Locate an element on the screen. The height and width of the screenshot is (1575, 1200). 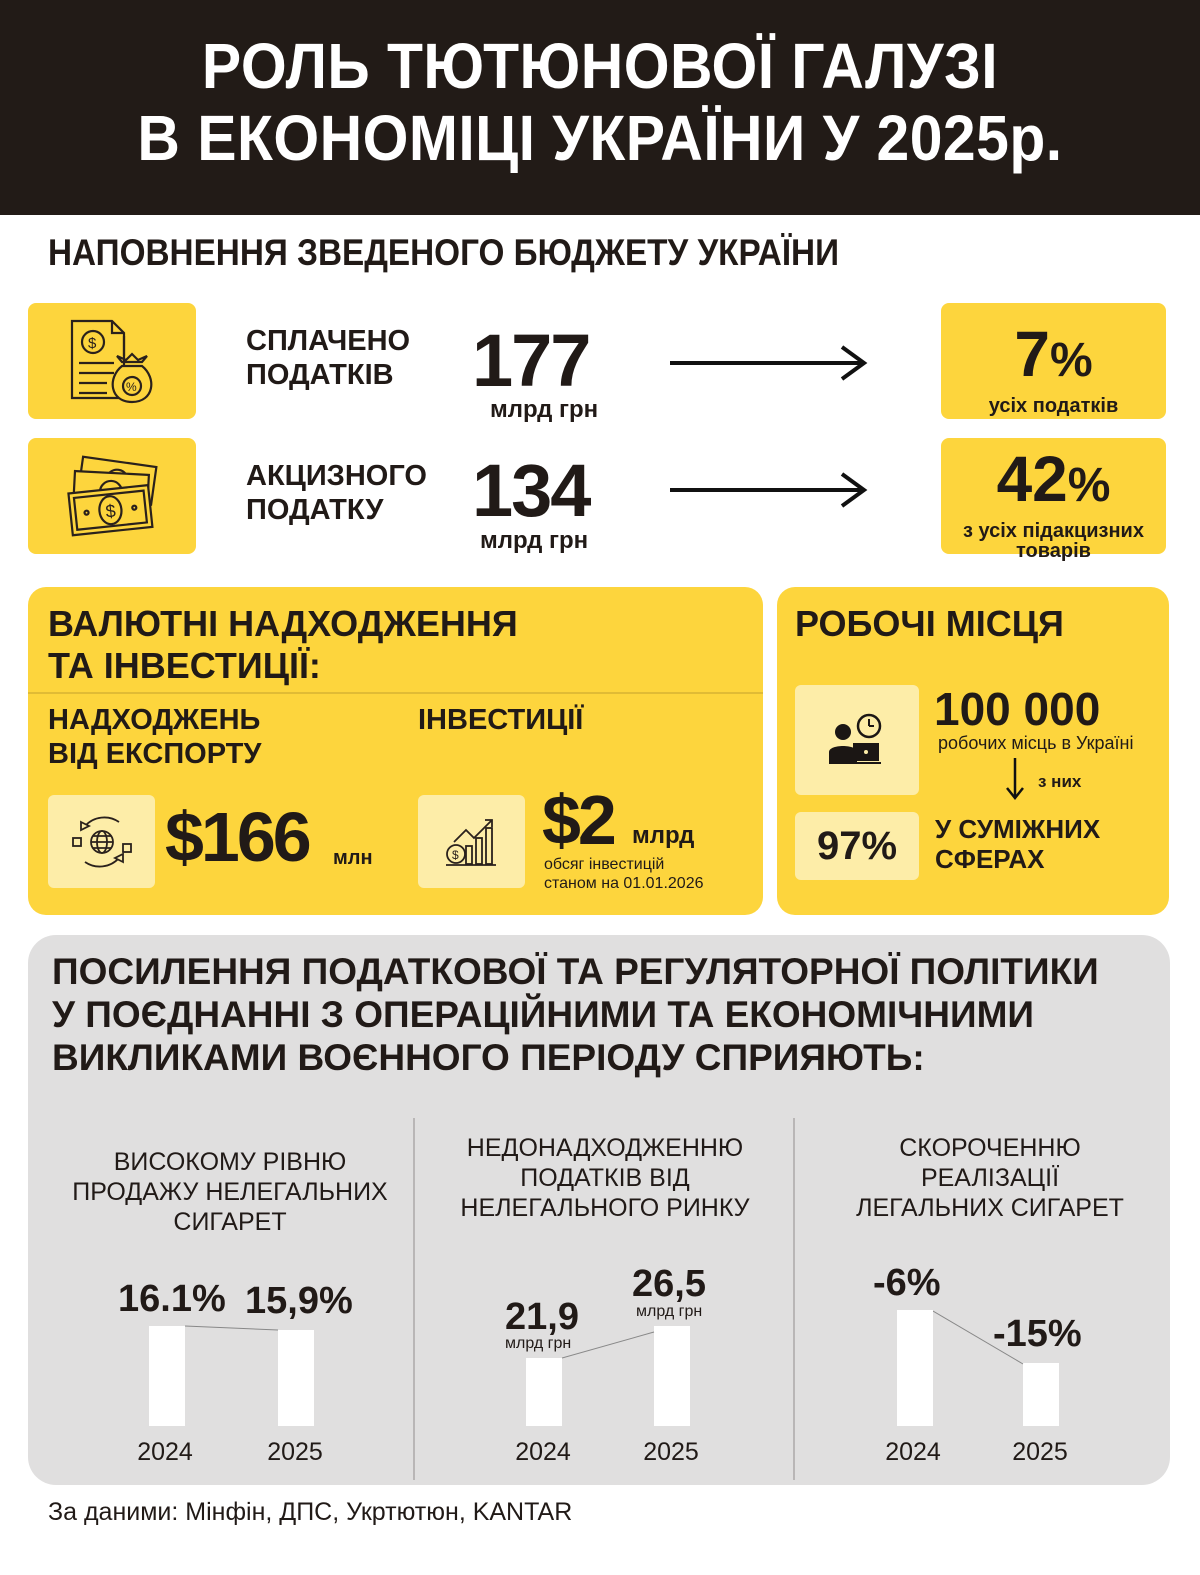
currency-title: ВАЛЮТНІ НАДХОДЖЕННЯ ТА ІНВЕСТИЦІЇ: is located at coordinates (283, 644).